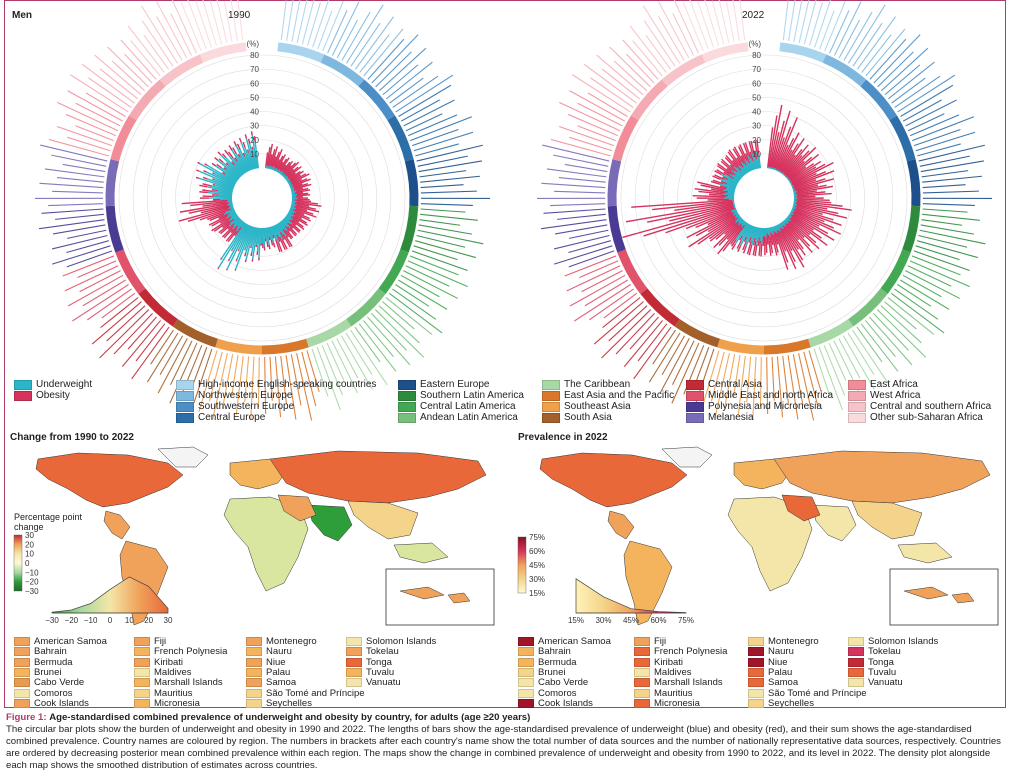 Image resolution: width=1013 pixels, height=781 pixels. I want to click on left-island-item: Tonga, so click(369, 662).